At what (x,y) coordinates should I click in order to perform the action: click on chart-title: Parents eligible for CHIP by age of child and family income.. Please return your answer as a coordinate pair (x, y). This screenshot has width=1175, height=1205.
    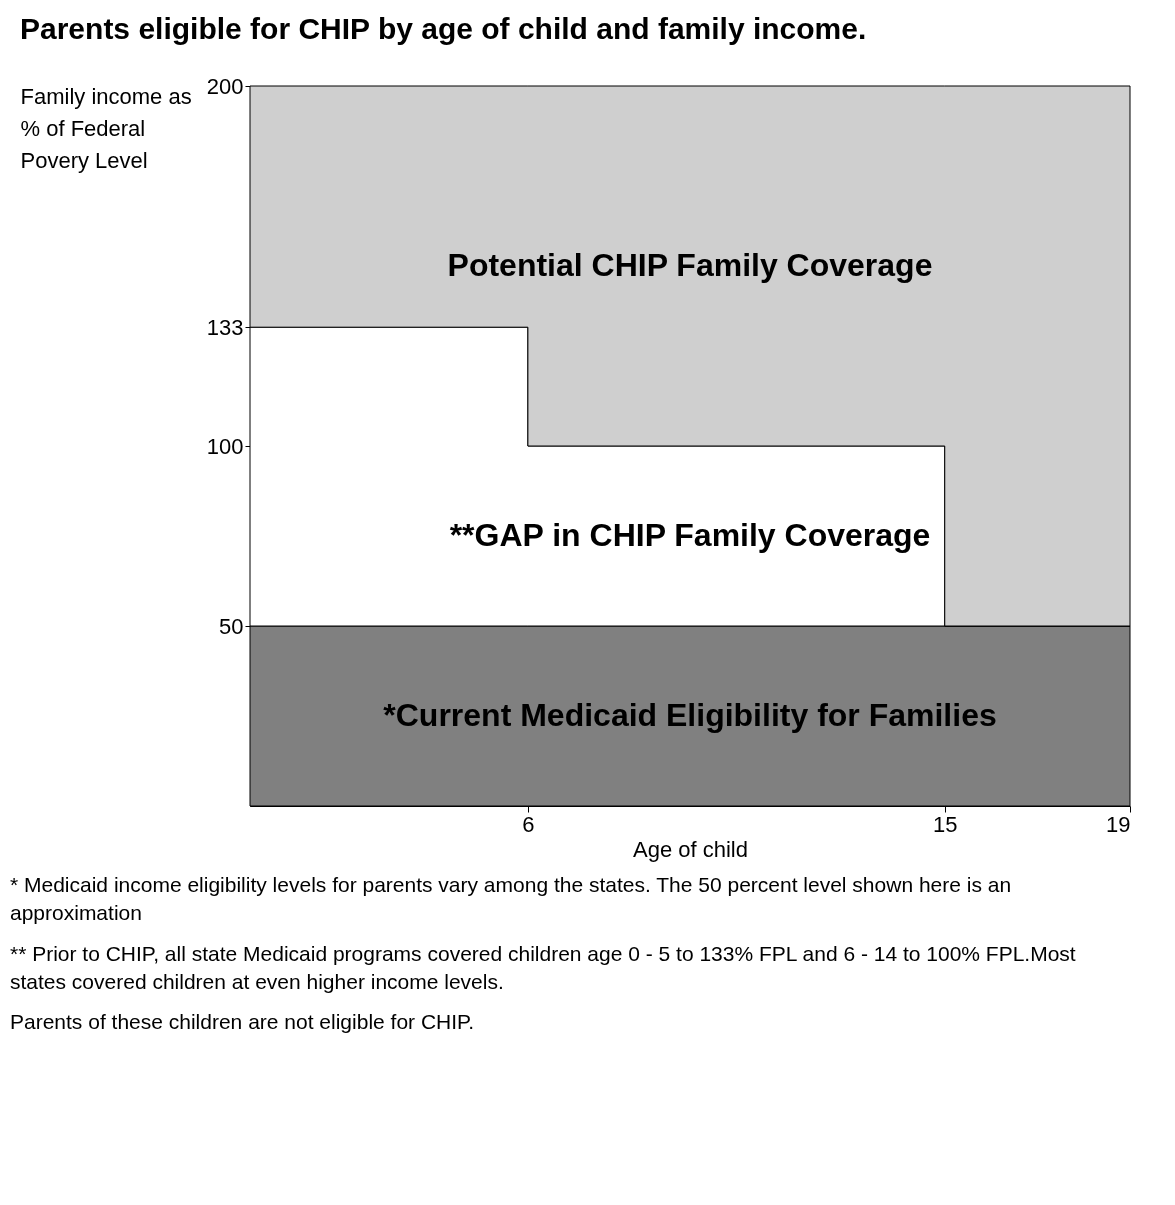
    Looking at the image, I should click on (443, 28).